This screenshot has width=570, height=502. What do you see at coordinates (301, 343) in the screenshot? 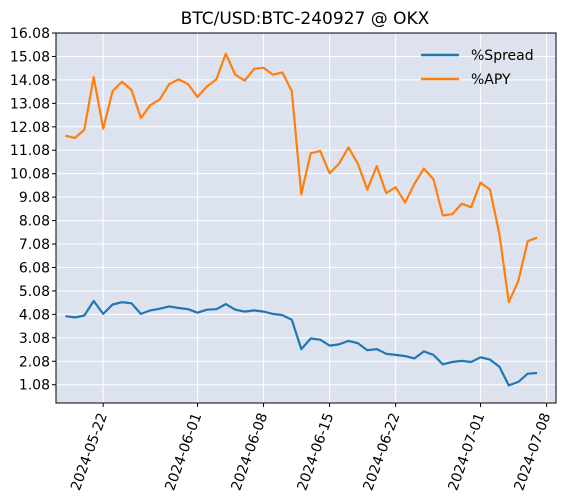
I see `series-line-spread` at bounding box center [301, 343].